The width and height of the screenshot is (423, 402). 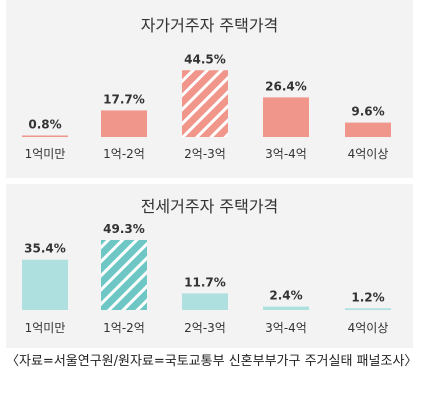 What do you see at coordinates (45, 328) in the screenshot?
I see `category-label-2-1: 1억미만` at bounding box center [45, 328].